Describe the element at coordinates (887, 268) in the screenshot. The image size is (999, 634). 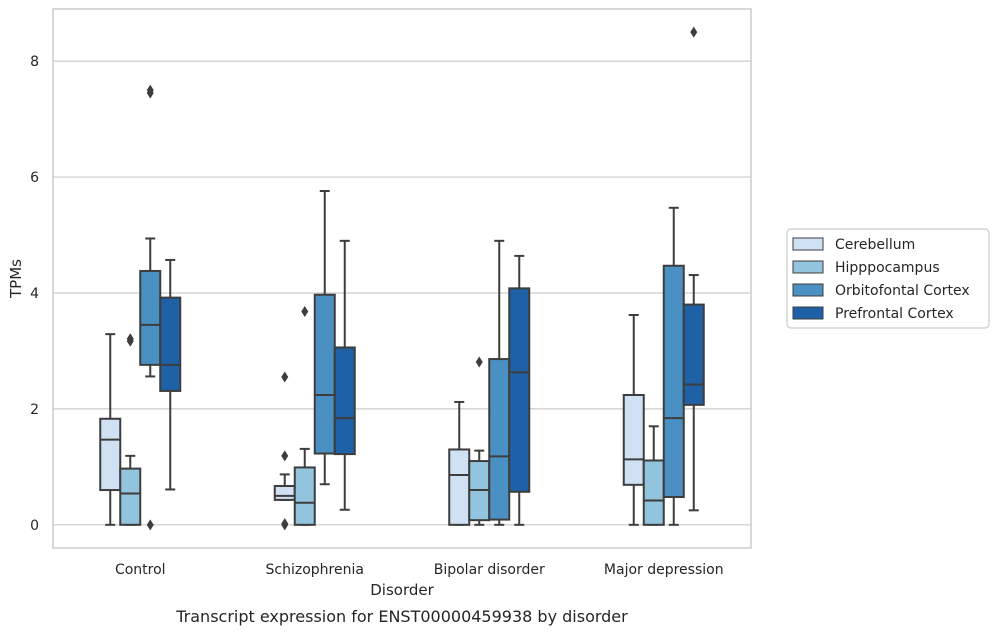
I see `legend-label: Hipppocampus` at that location.